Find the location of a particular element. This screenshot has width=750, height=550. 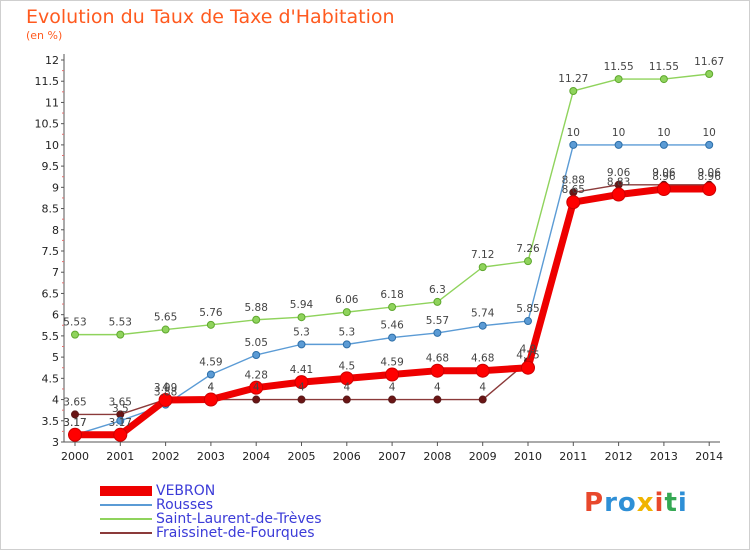

data-label: 4.5 is located at coordinates (346, 366).